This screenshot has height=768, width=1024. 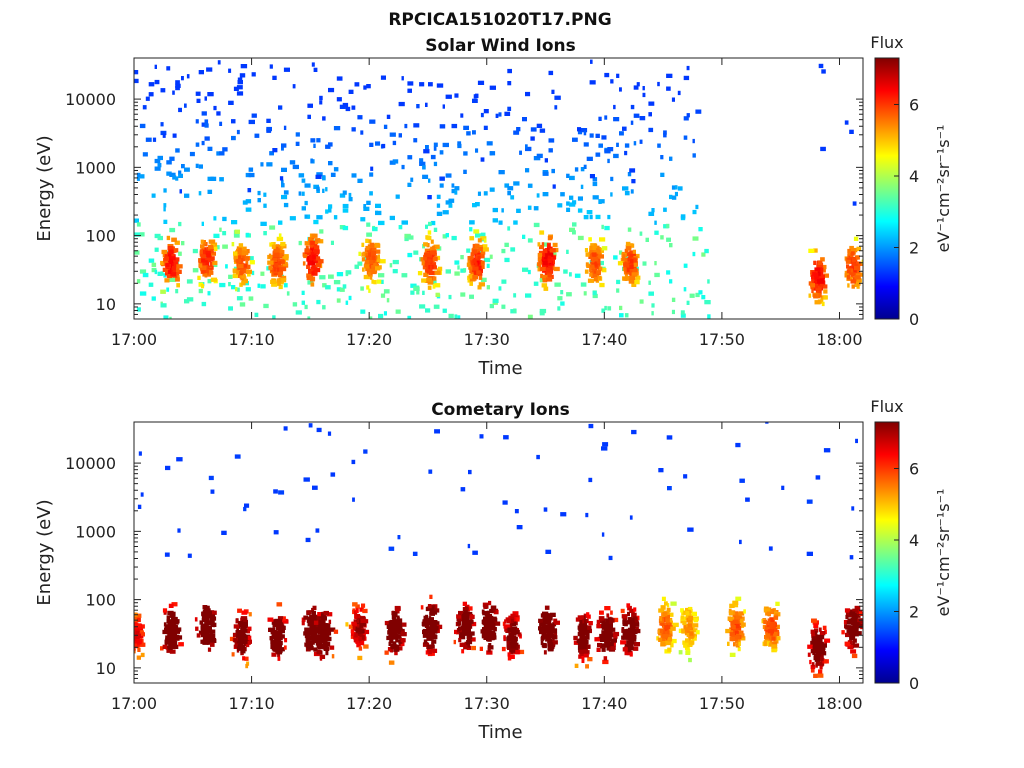 What do you see at coordinates (886, 42) in the screenshot?
I see `colorbar-title: Flux` at bounding box center [886, 42].